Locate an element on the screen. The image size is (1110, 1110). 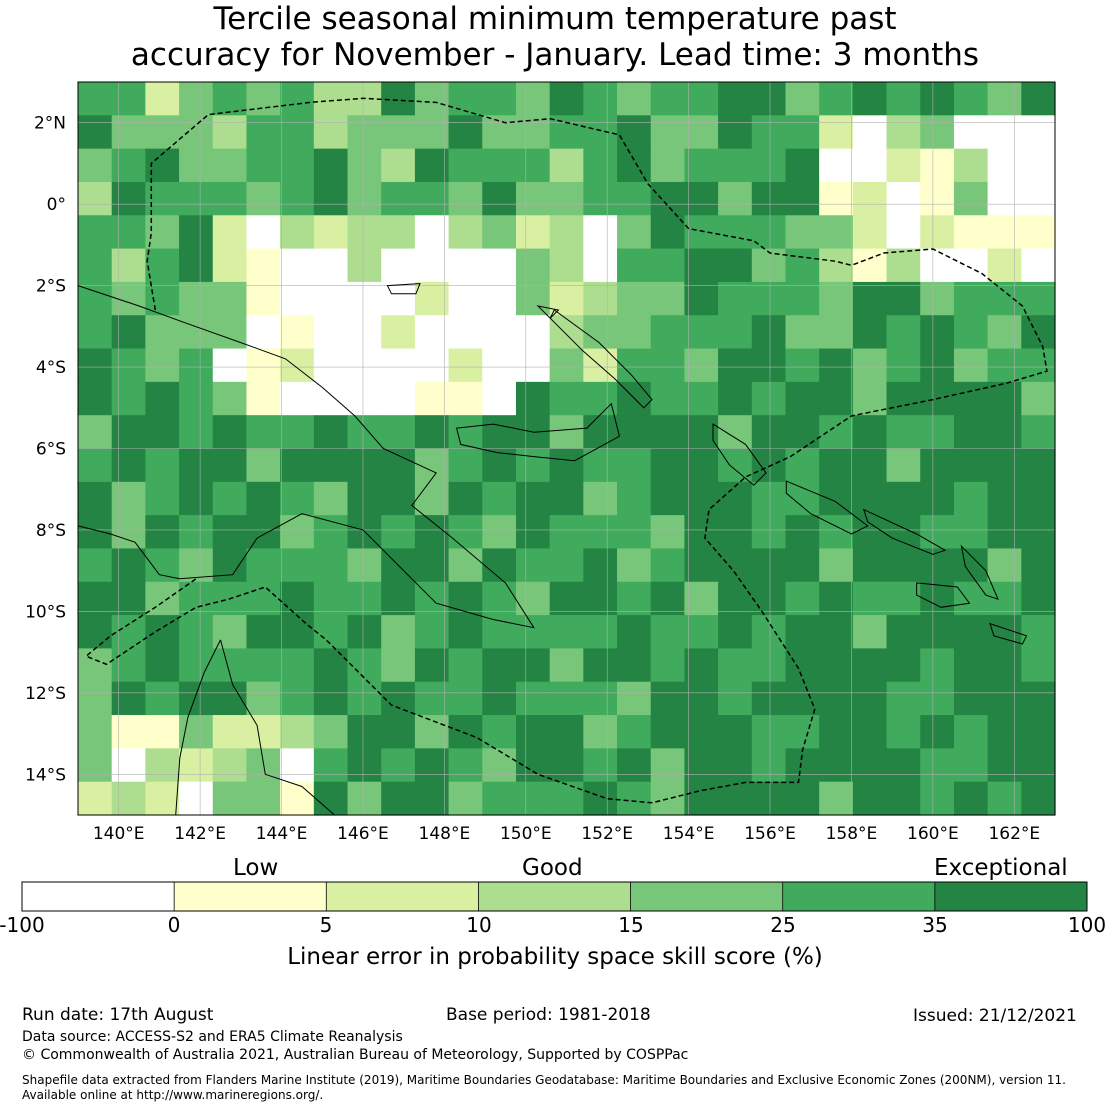
lat-label: 8°S is located at coordinates (51, 531).